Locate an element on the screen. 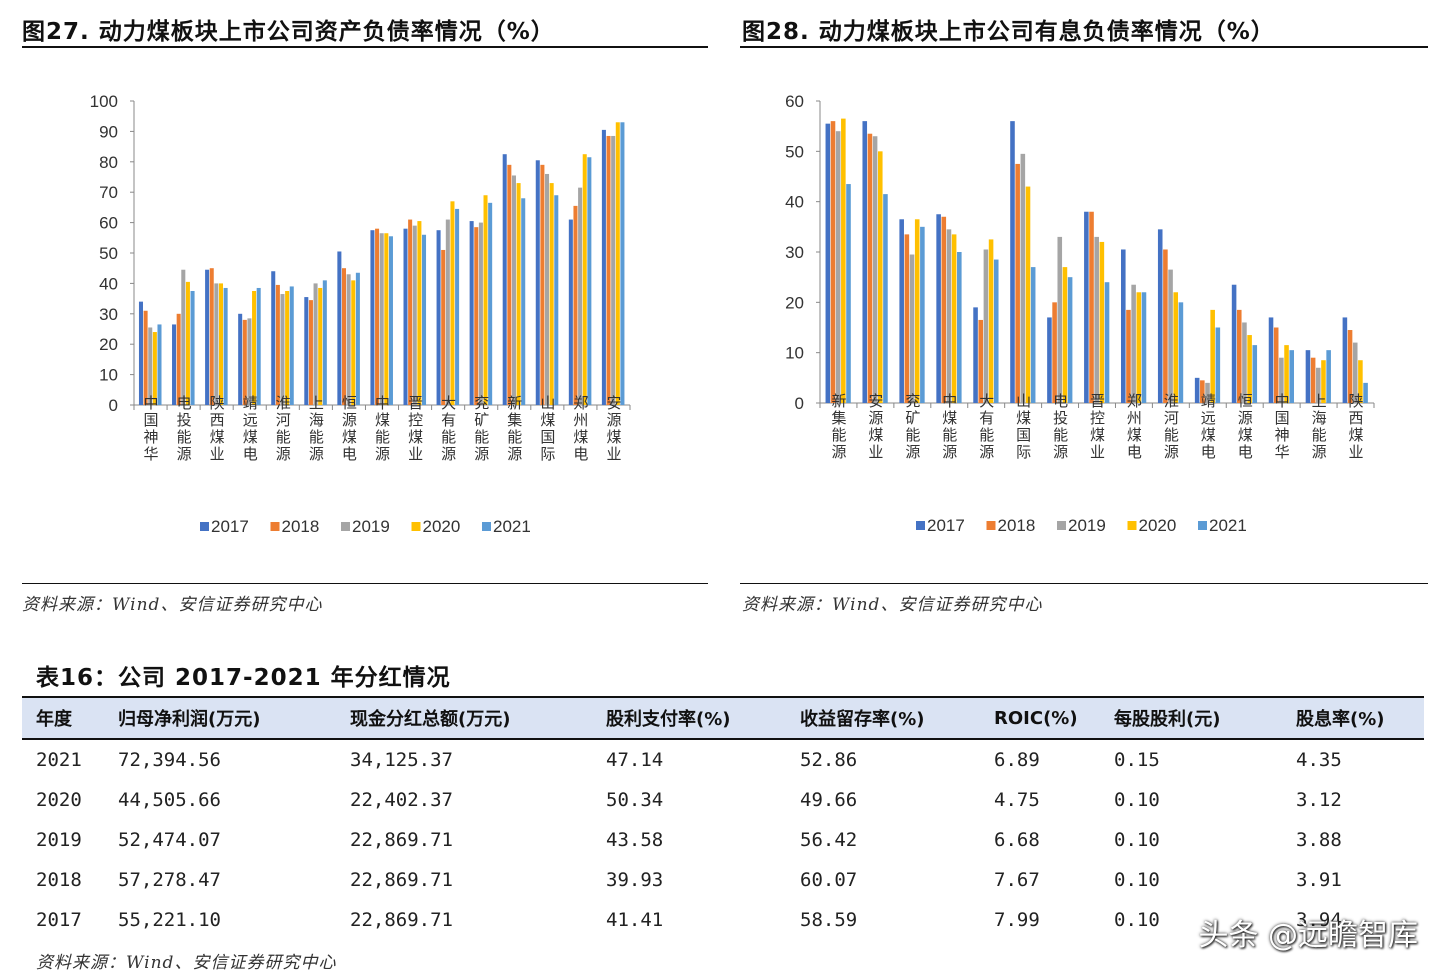  legend-swatch-2019 is located at coordinates (345, 526).